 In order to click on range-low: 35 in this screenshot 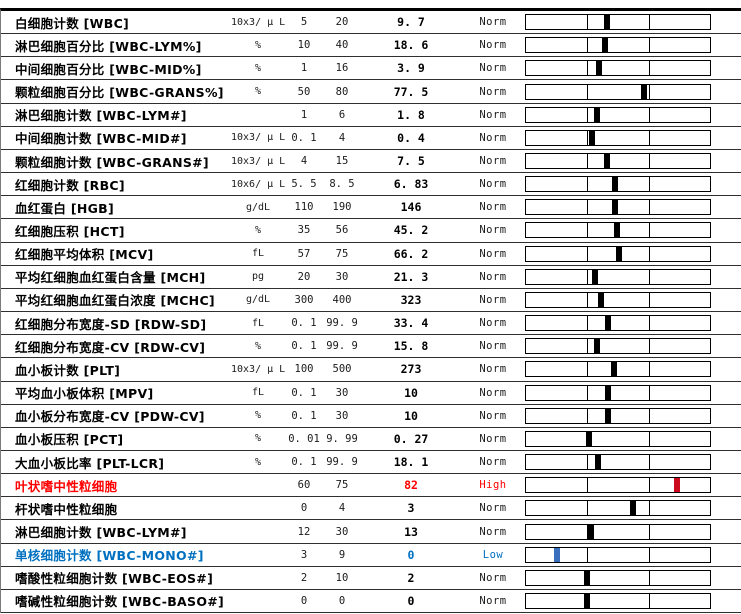, I will do `click(304, 230)`.